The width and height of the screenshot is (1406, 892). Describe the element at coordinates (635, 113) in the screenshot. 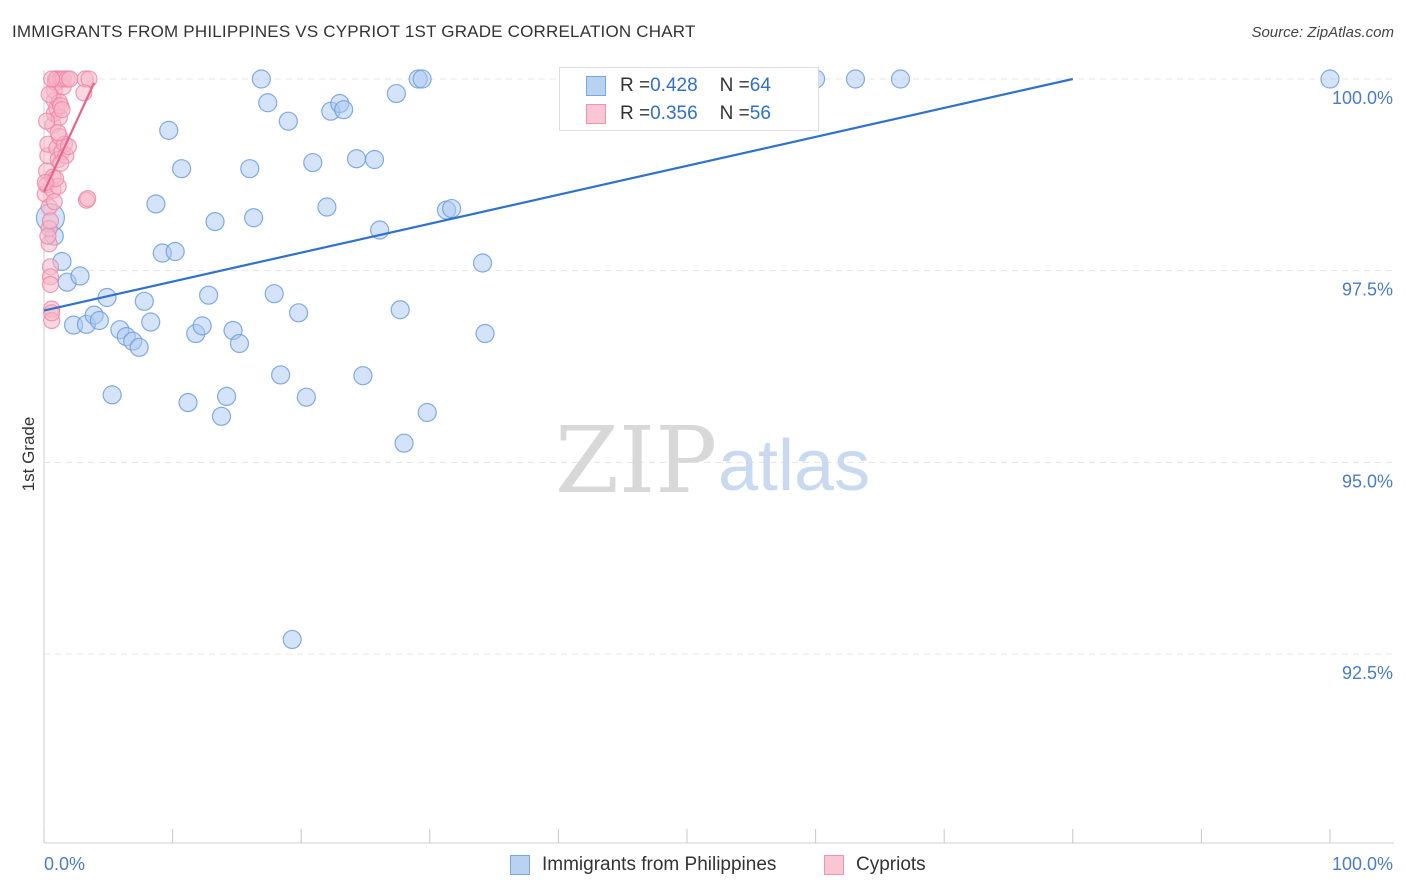

I see `legend-pink-r-label: R =` at that location.